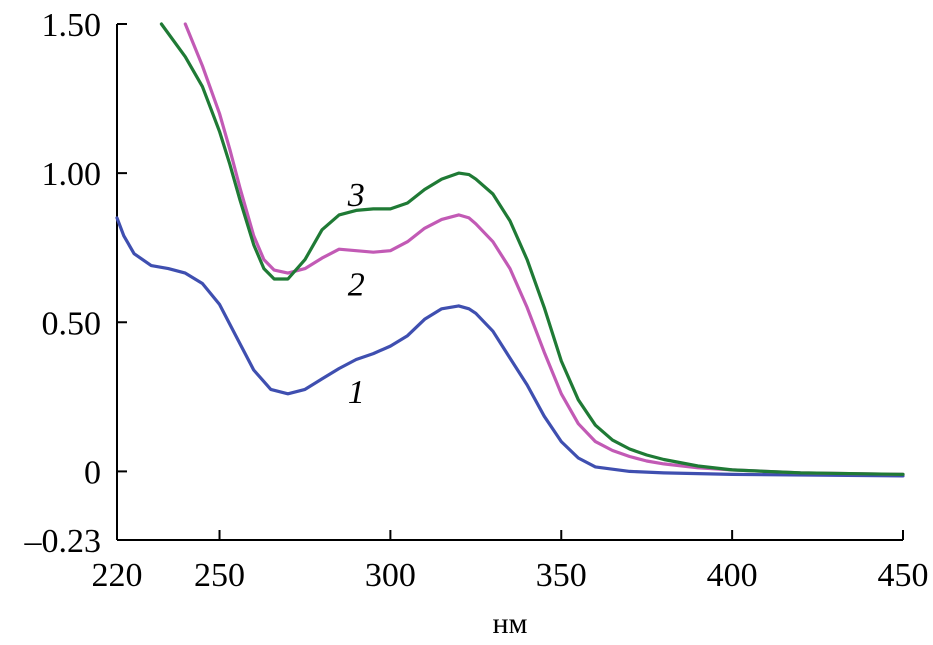 Image resolution: width=933 pixels, height=645 pixels. Describe the element at coordinates (72, 25) in the screenshot. I see `y-tick-label: 1.50` at that location.